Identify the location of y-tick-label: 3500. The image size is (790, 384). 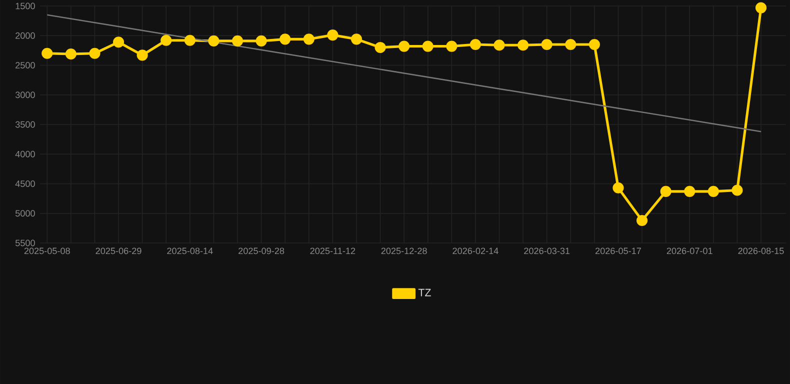
(25, 124).